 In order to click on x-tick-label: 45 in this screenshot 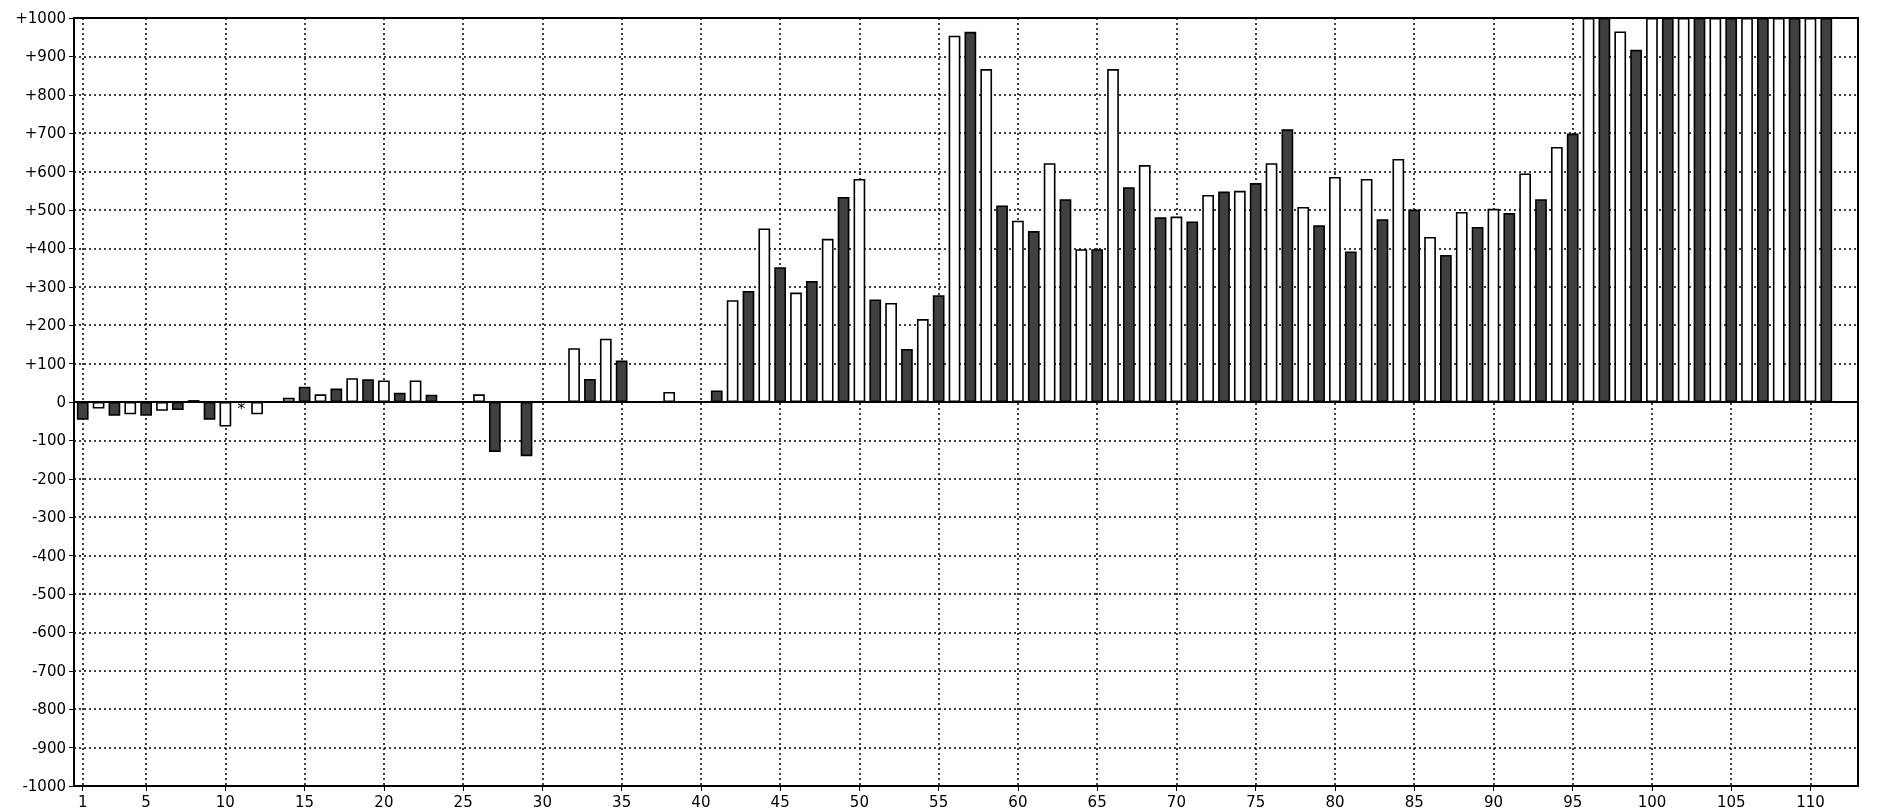, I will do `click(780, 801)`.